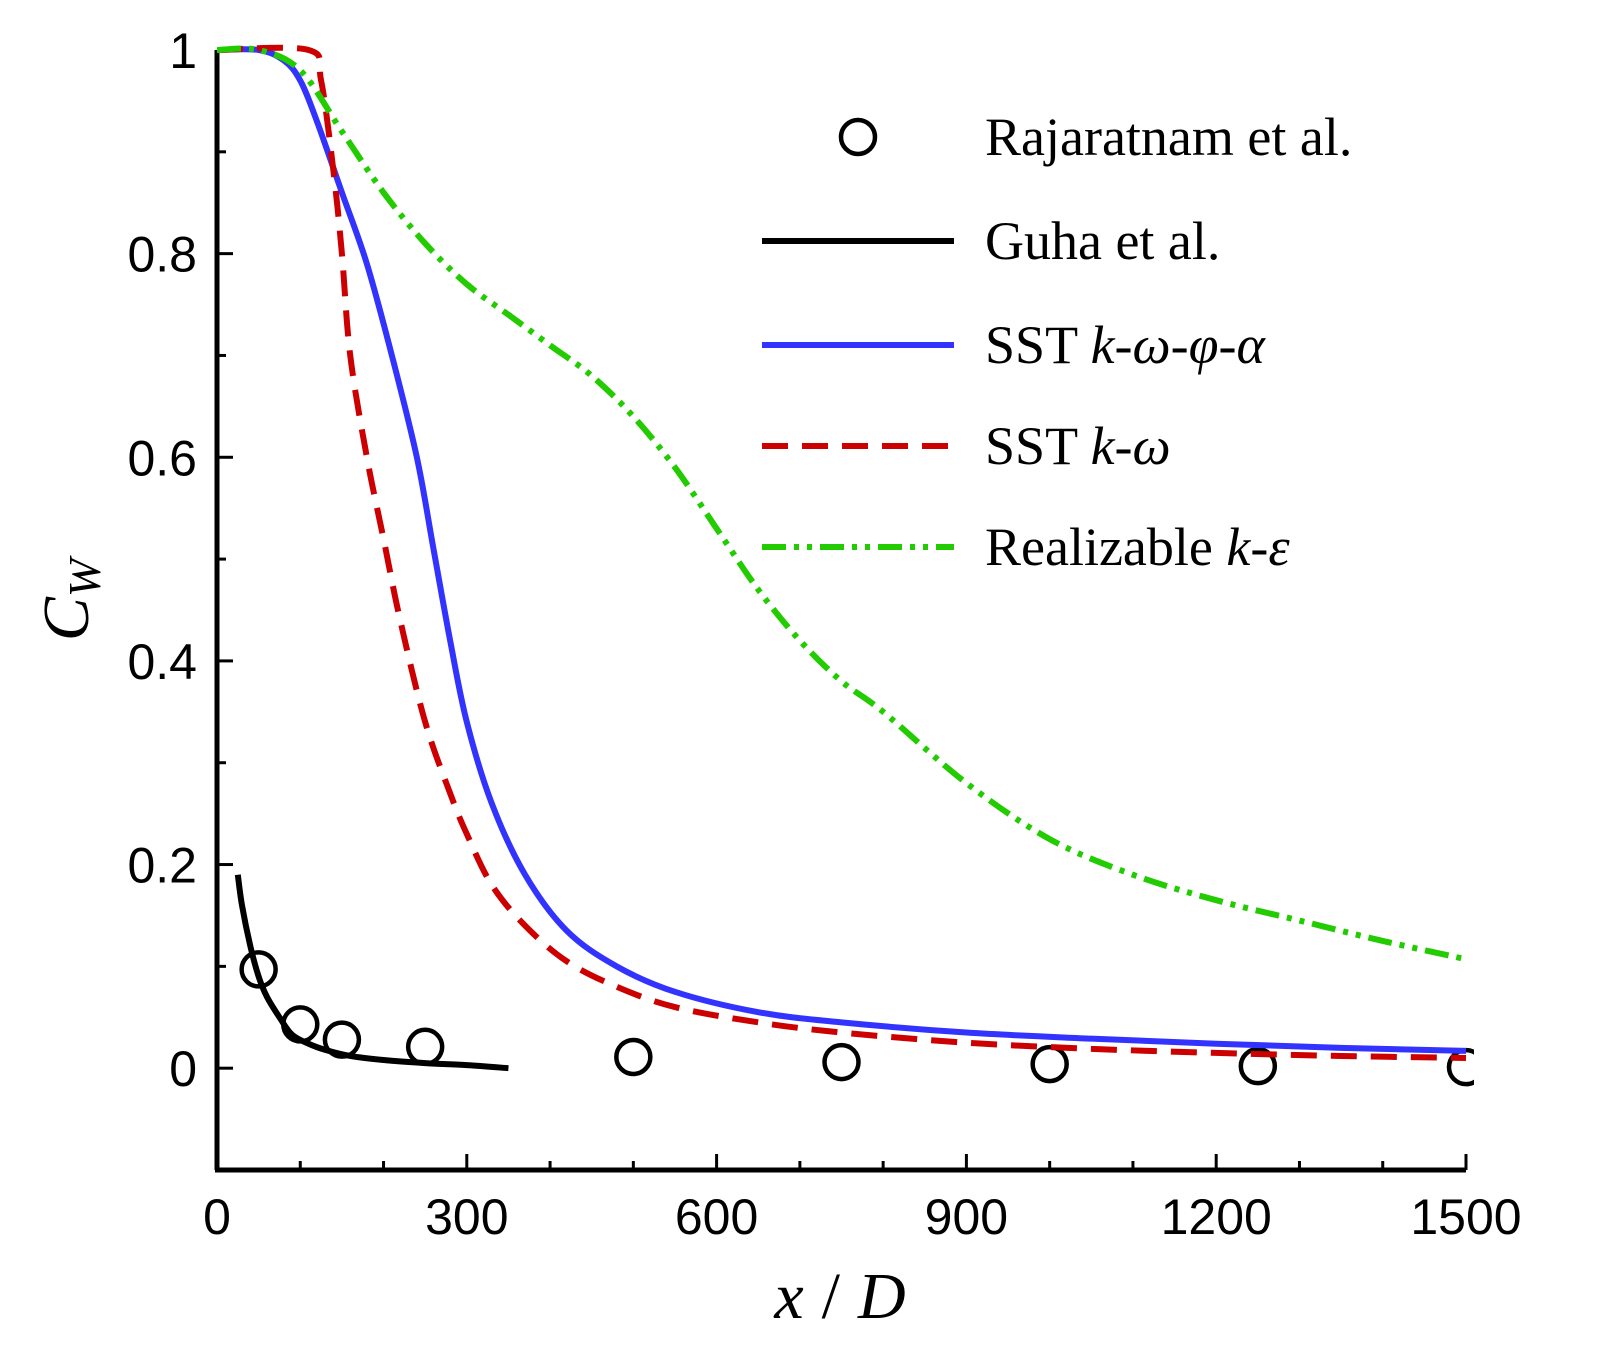  What do you see at coordinates (183, 51) in the screenshot?
I see `y-tick-label: 1` at bounding box center [183, 51].